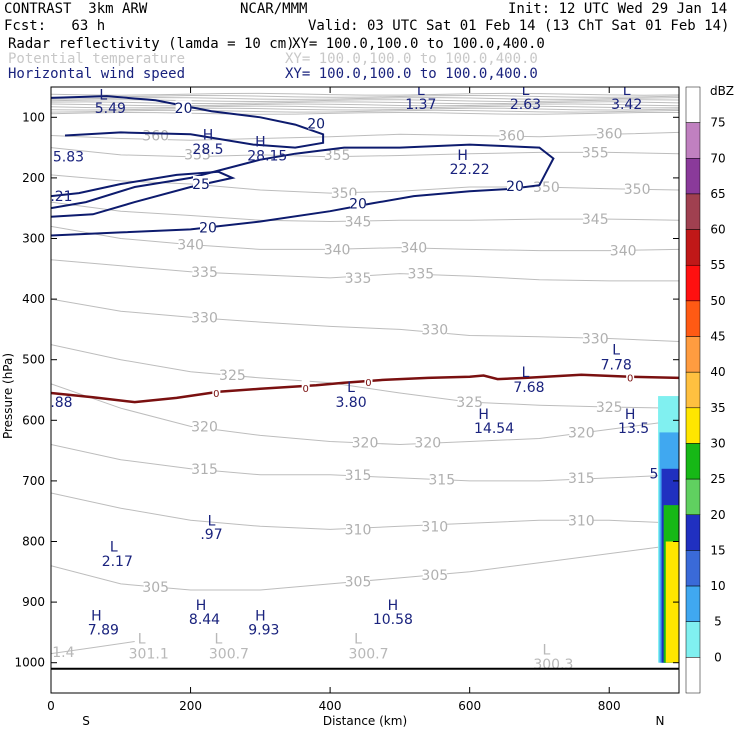 This screenshot has height=740, width=740. I want to click on reflectivity-cell, so click(672, 602).